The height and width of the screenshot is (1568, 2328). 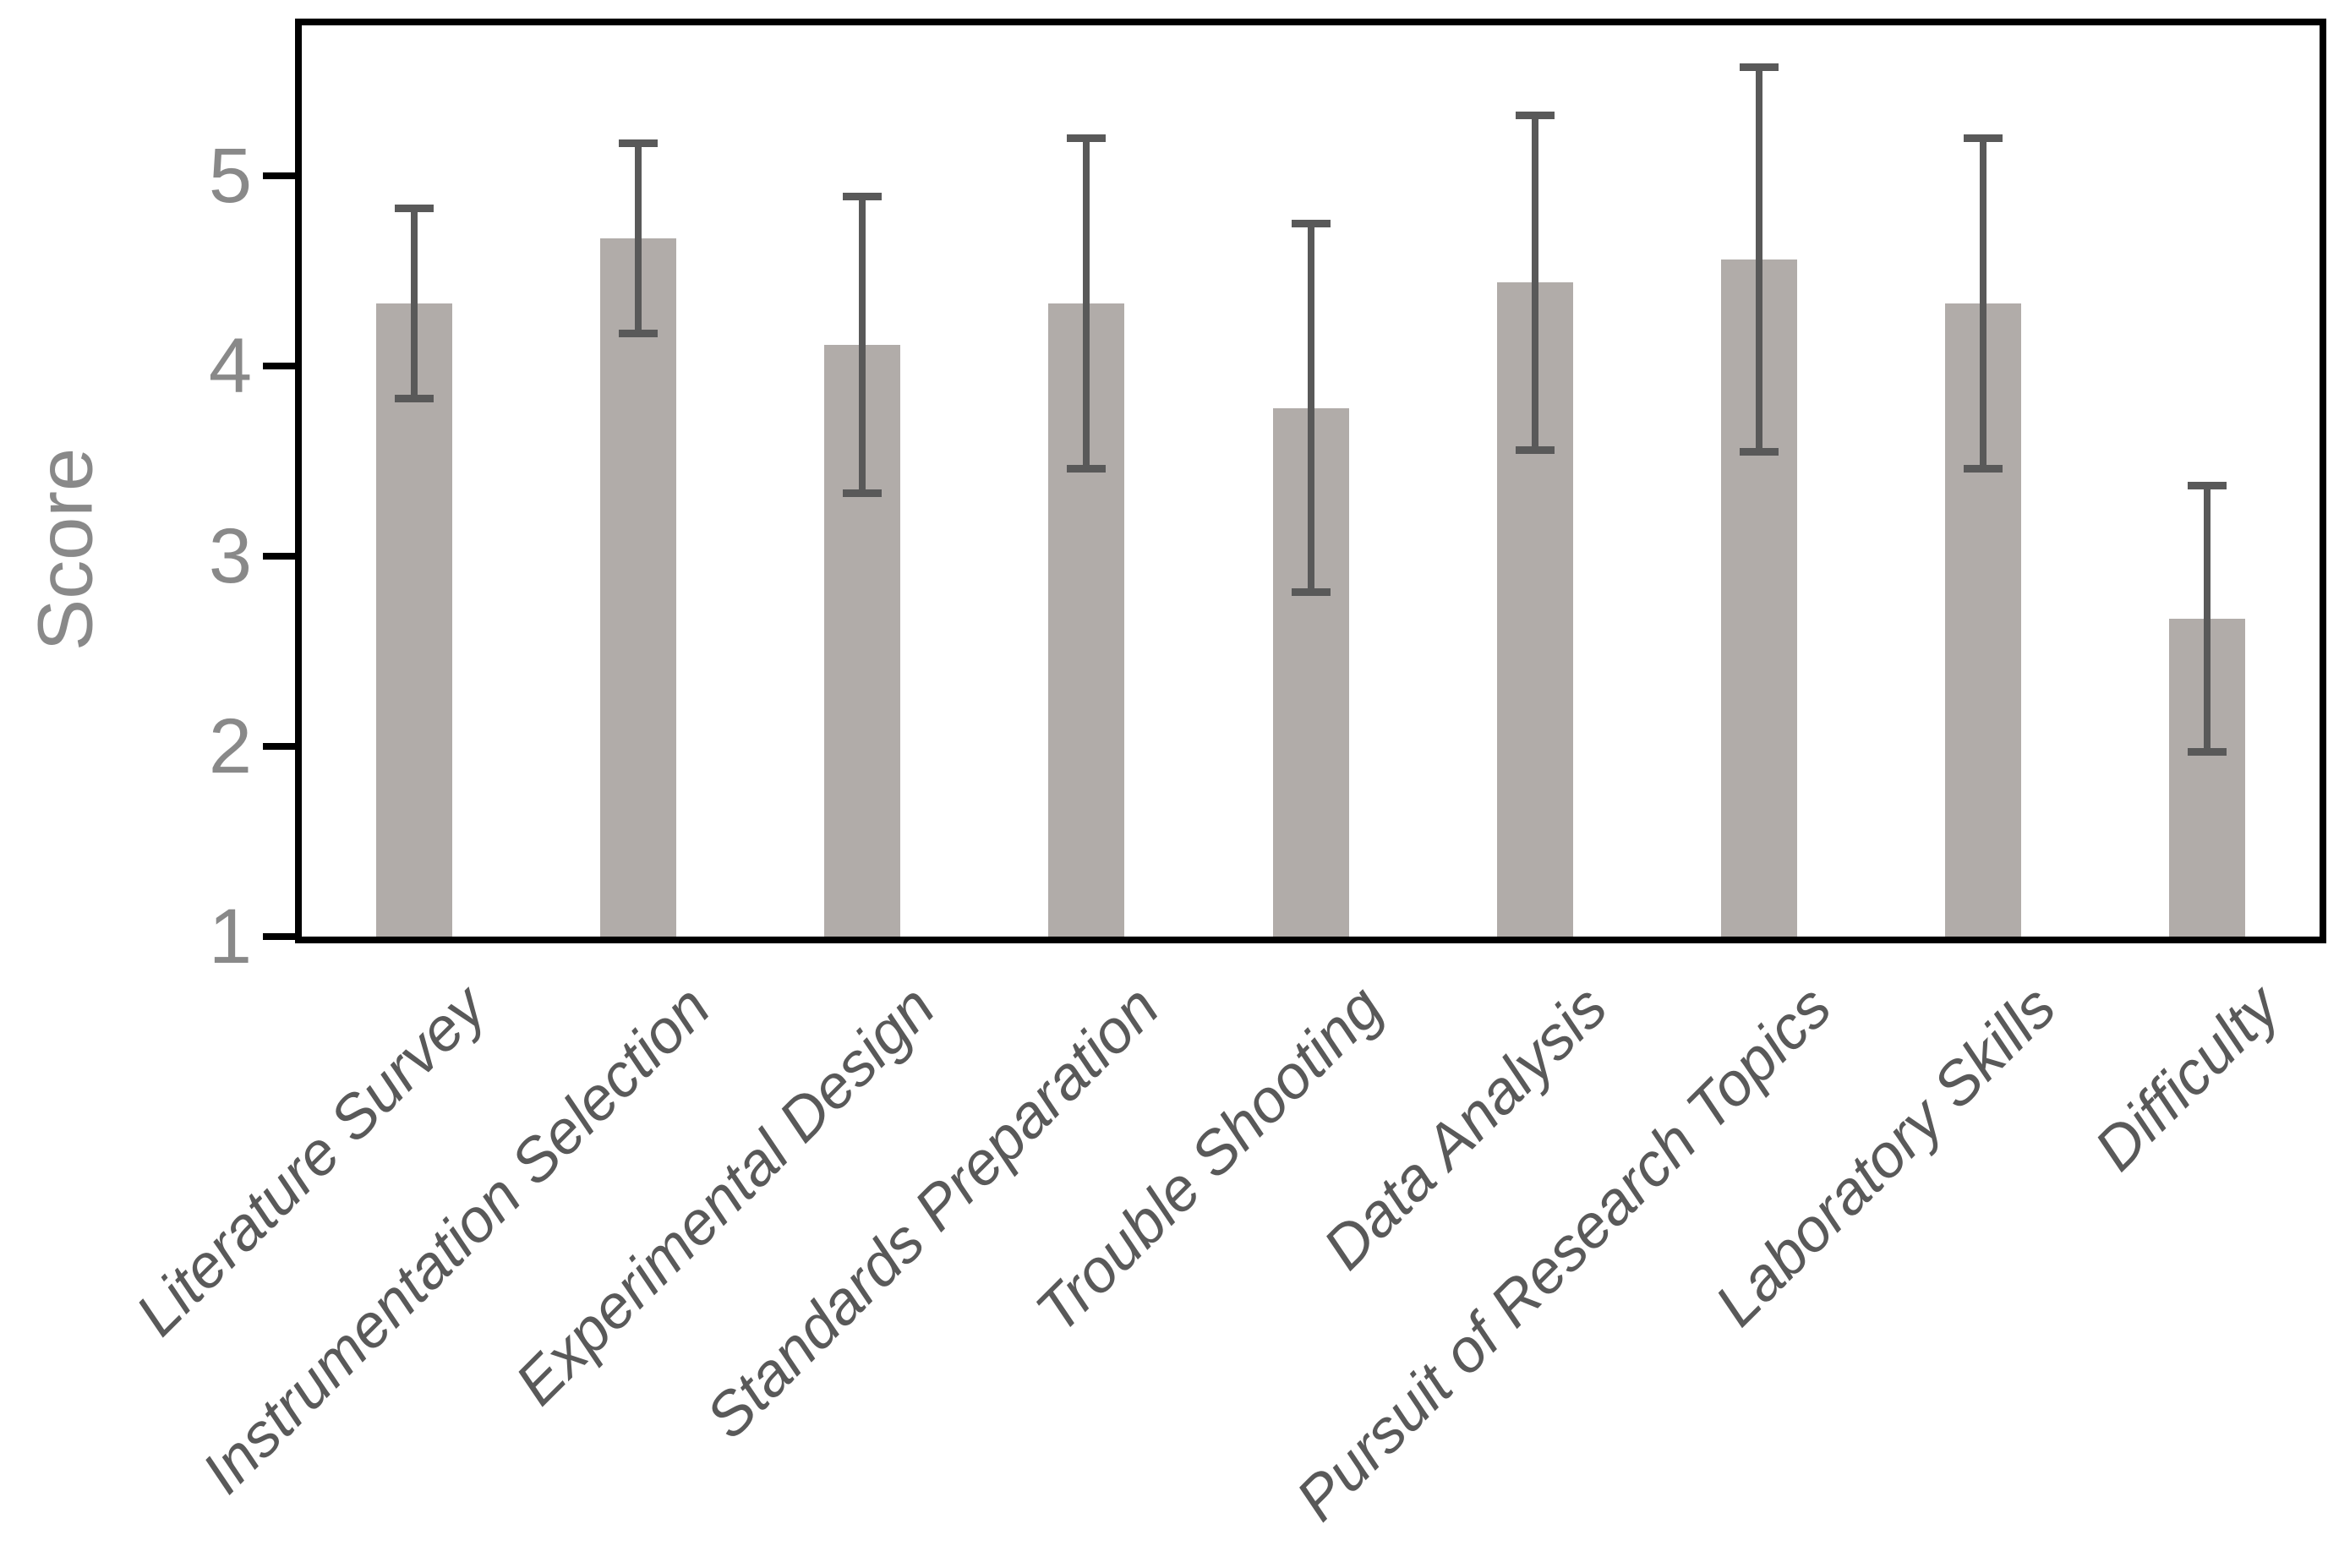 I want to click on category-label: Standards Preparation, so click(x=933, y=1212).